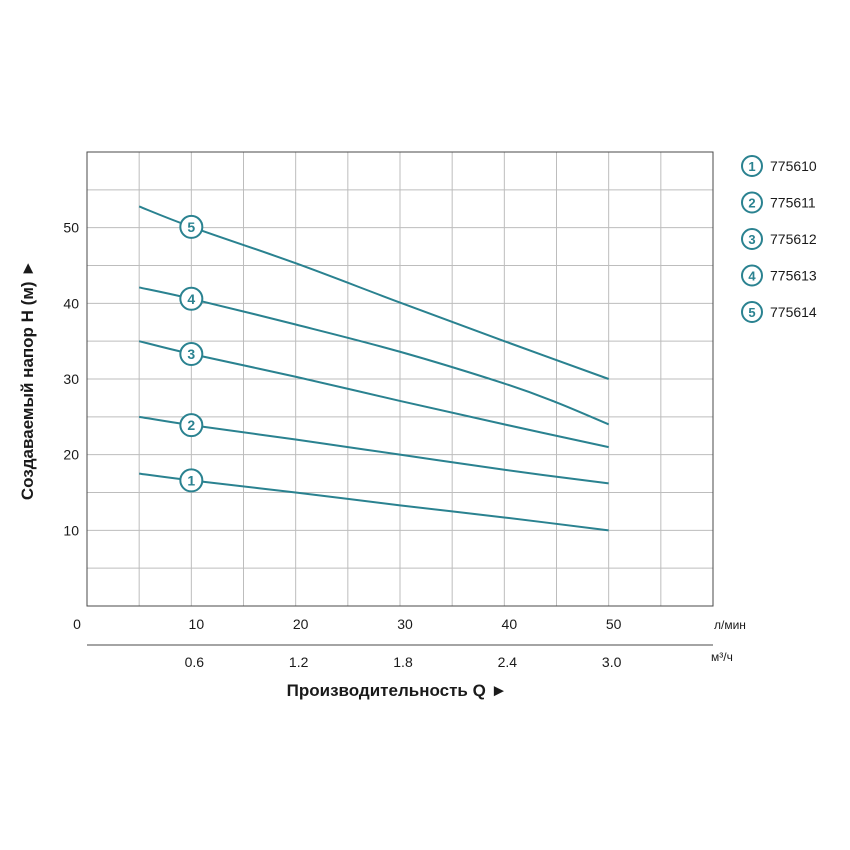 The width and height of the screenshot is (850, 850). I want to click on series-marker-label: 4, so click(191, 299).